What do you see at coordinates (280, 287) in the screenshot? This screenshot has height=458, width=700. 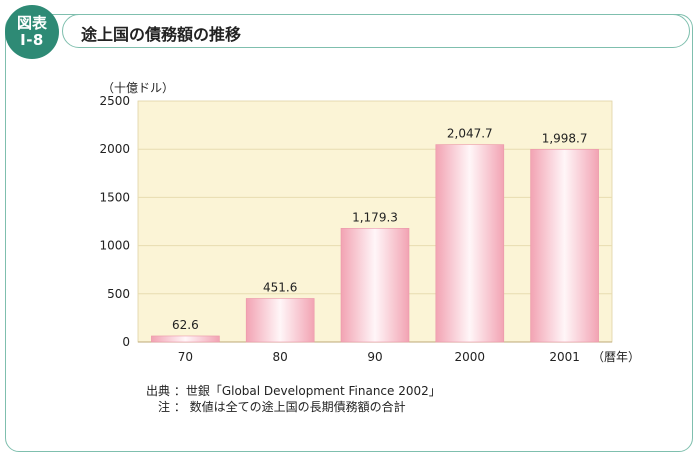 I see `bar-value-label: 451.6` at bounding box center [280, 287].